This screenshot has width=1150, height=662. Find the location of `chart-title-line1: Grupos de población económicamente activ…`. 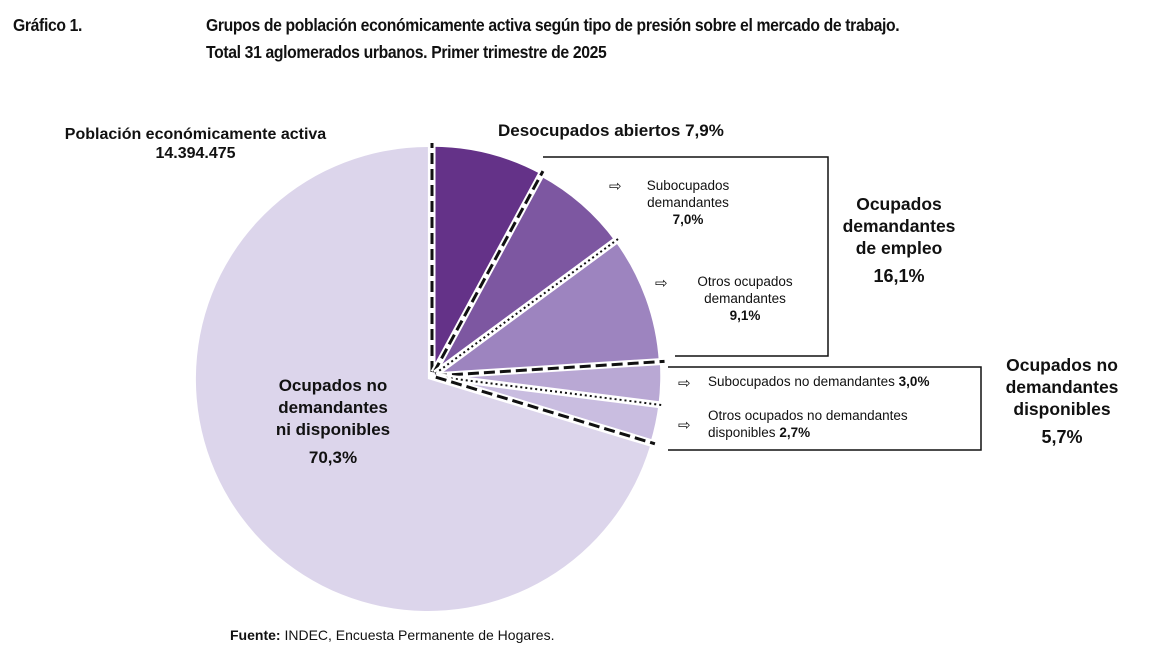

chart-title-line1: Grupos de población económicamente activ… is located at coordinates (553, 25).